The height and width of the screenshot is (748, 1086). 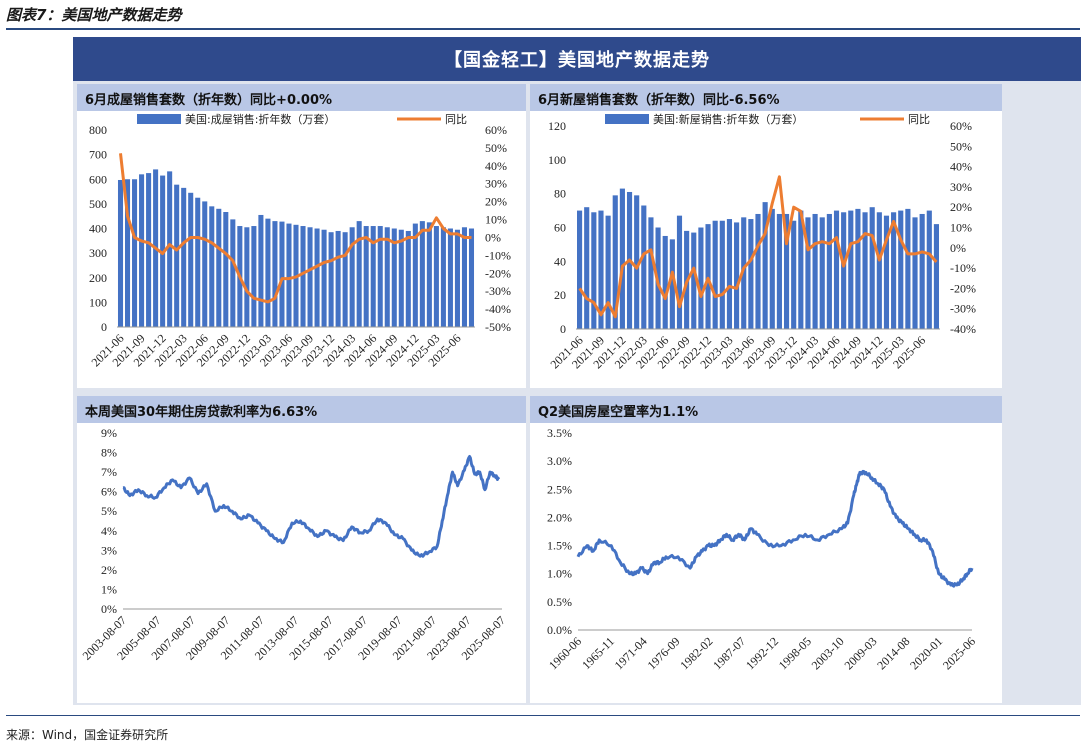 I want to click on y-tick-label: 7%, so click(x=109, y=472).